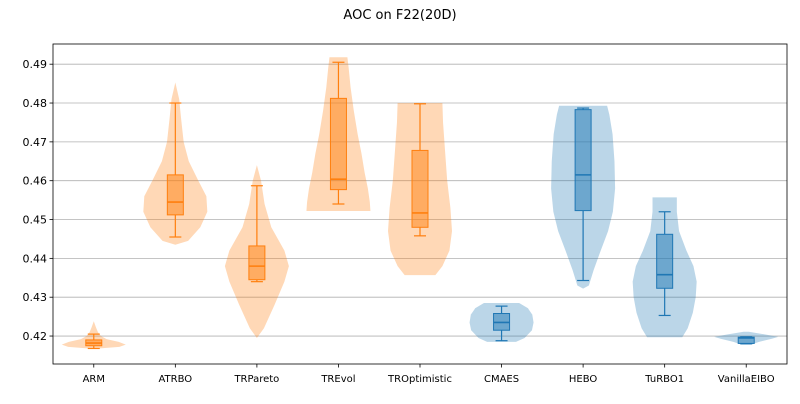 This screenshot has height=404, width=800. I want to click on y-tick-label: 0.42, so click(35, 336).